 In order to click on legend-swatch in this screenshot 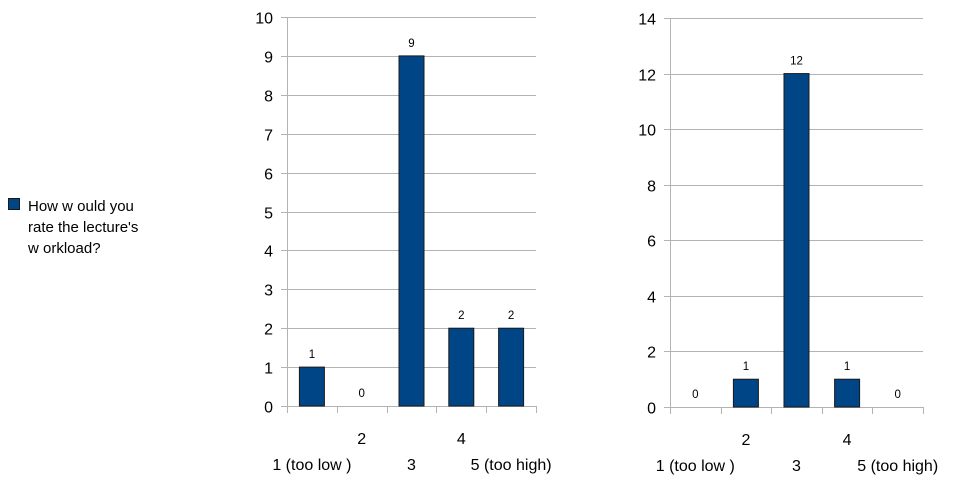, I will do `click(14, 204)`.